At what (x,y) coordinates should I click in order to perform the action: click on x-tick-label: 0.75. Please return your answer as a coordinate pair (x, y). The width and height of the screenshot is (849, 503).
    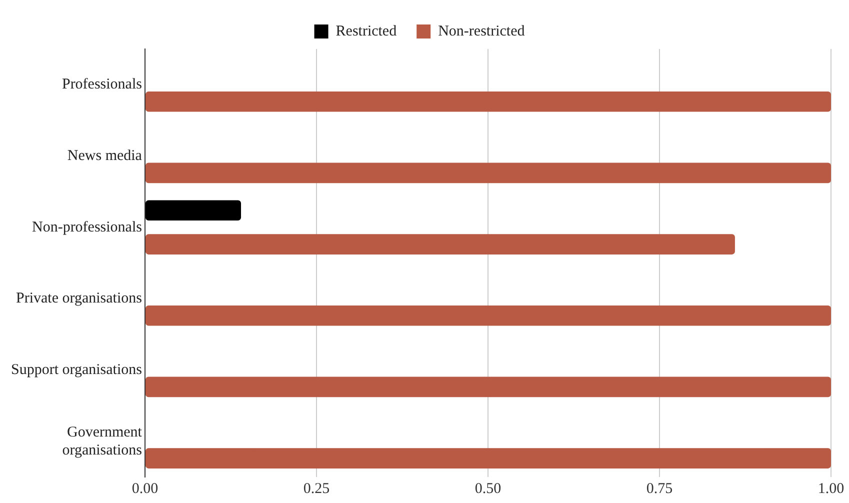
    Looking at the image, I should click on (659, 488).